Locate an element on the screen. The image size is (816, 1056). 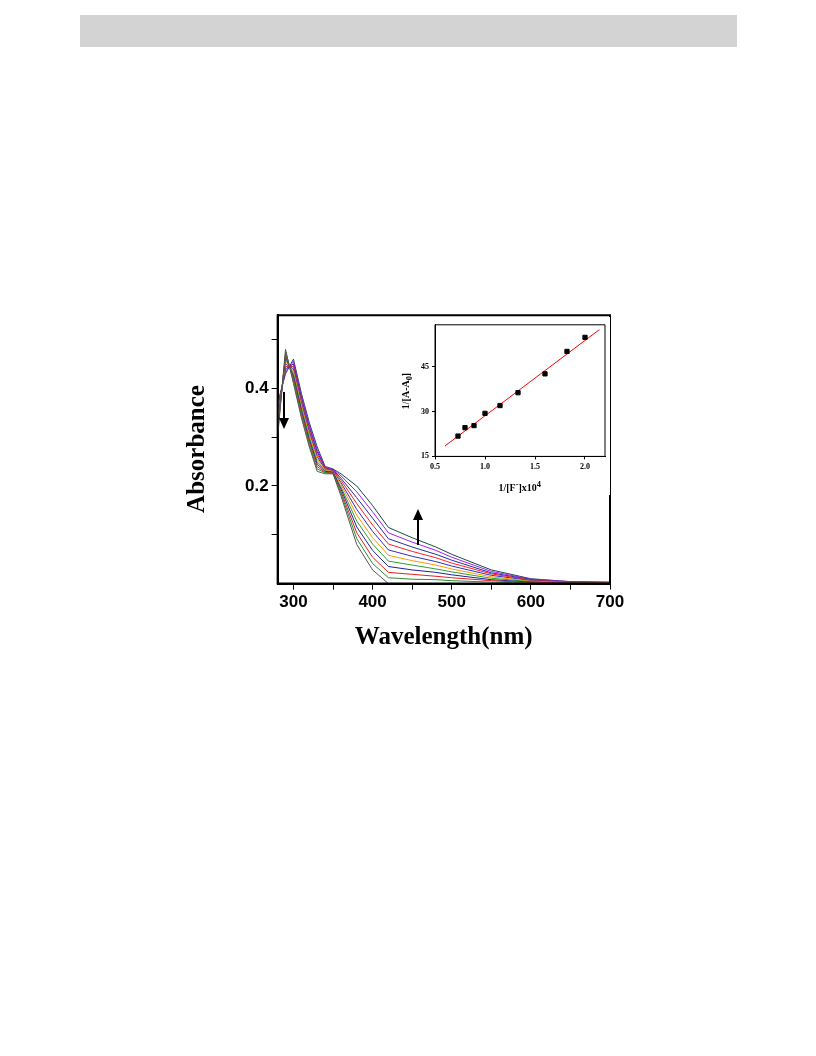
y-tick-label: 45 is located at coordinates (425, 366).